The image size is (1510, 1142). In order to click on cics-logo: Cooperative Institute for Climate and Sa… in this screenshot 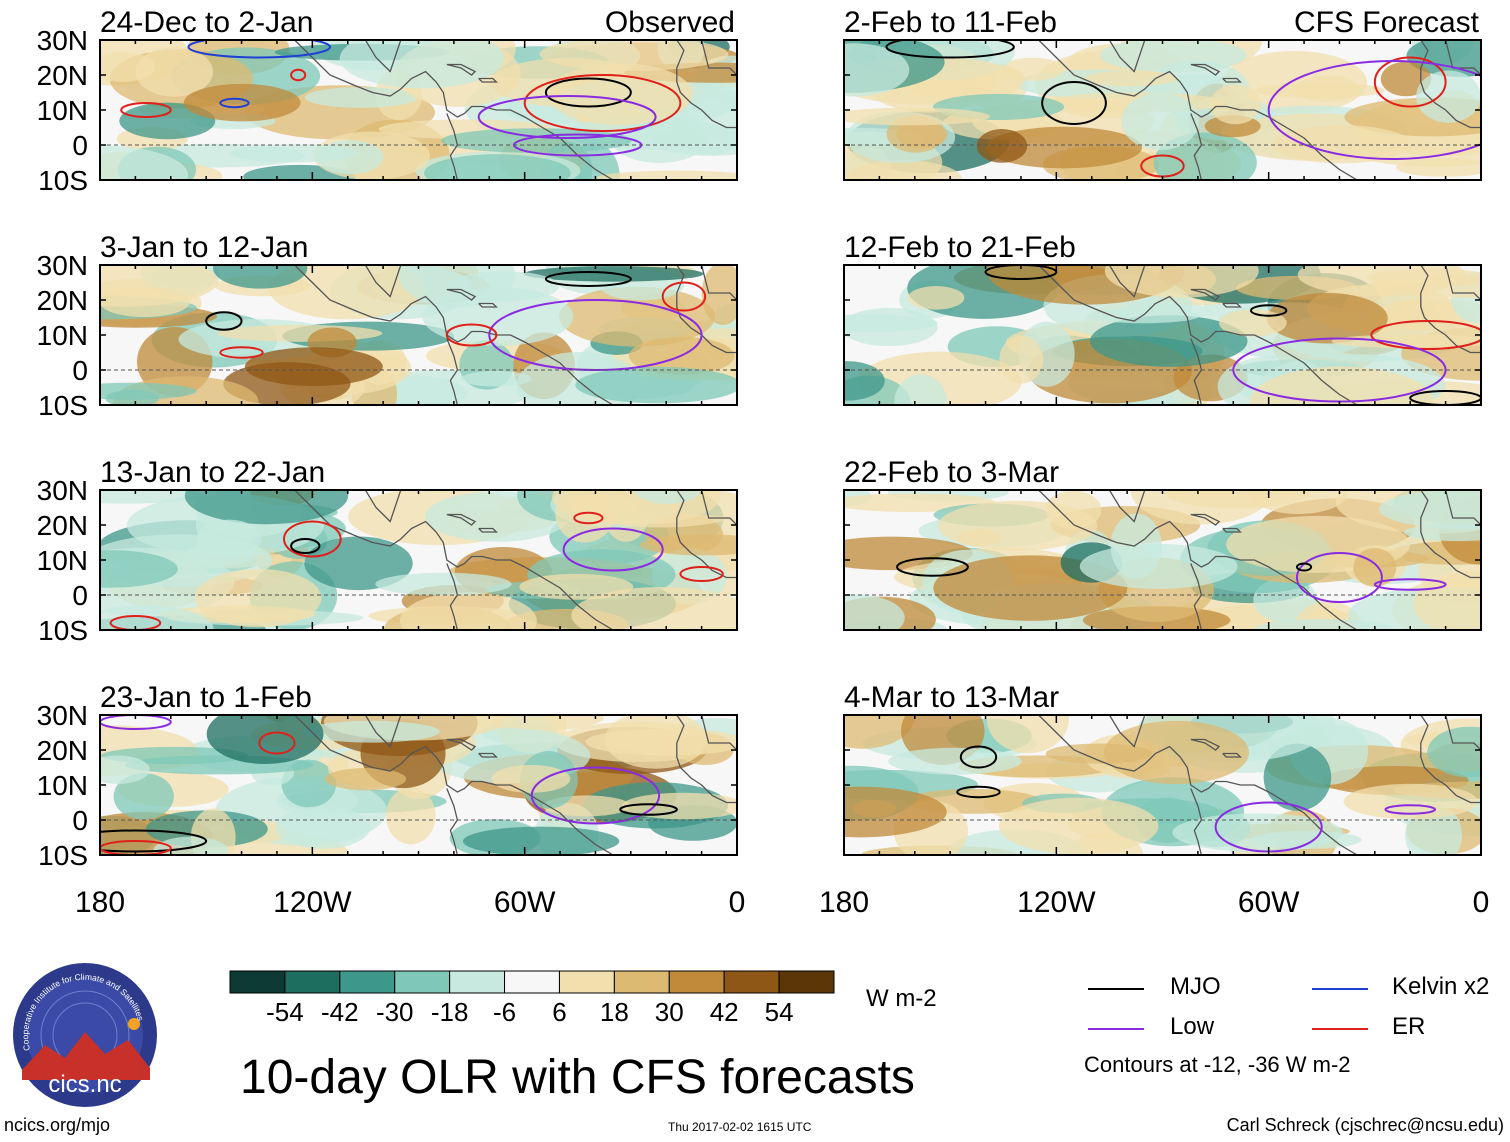, I will do `click(85, 1035)`.